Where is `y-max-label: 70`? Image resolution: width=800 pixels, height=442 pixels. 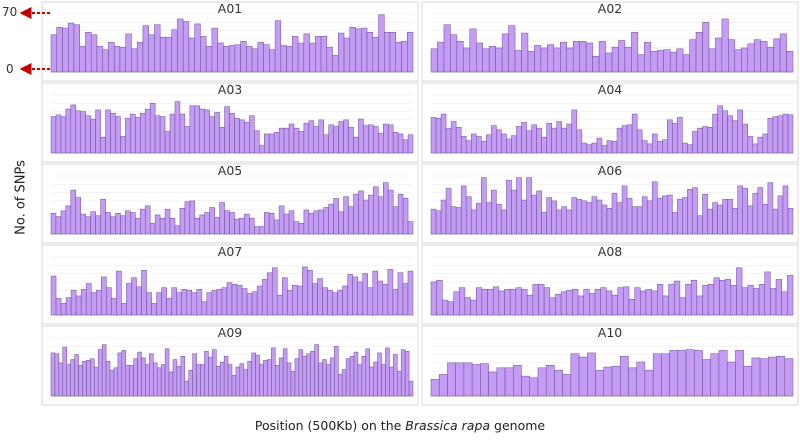 y-max-label: 70 is located at coordinates (10, 12).